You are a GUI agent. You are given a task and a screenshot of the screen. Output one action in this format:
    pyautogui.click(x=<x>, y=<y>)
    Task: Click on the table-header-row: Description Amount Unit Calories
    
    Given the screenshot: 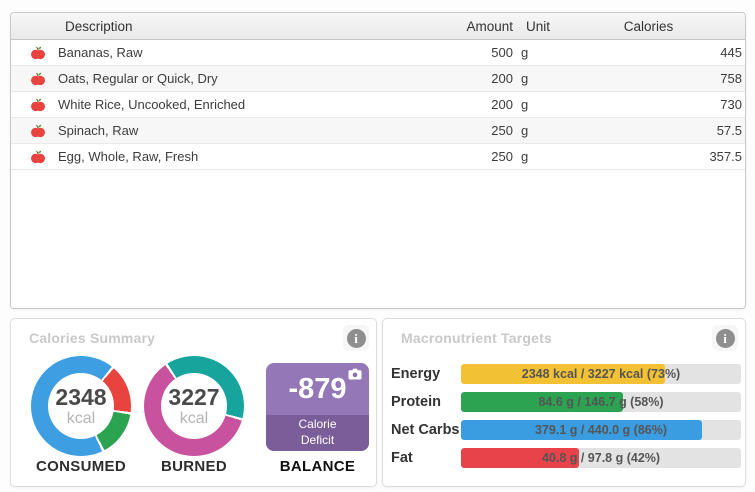 What is the action you would take?
    pyautogui.click(x=378, y=26)
    